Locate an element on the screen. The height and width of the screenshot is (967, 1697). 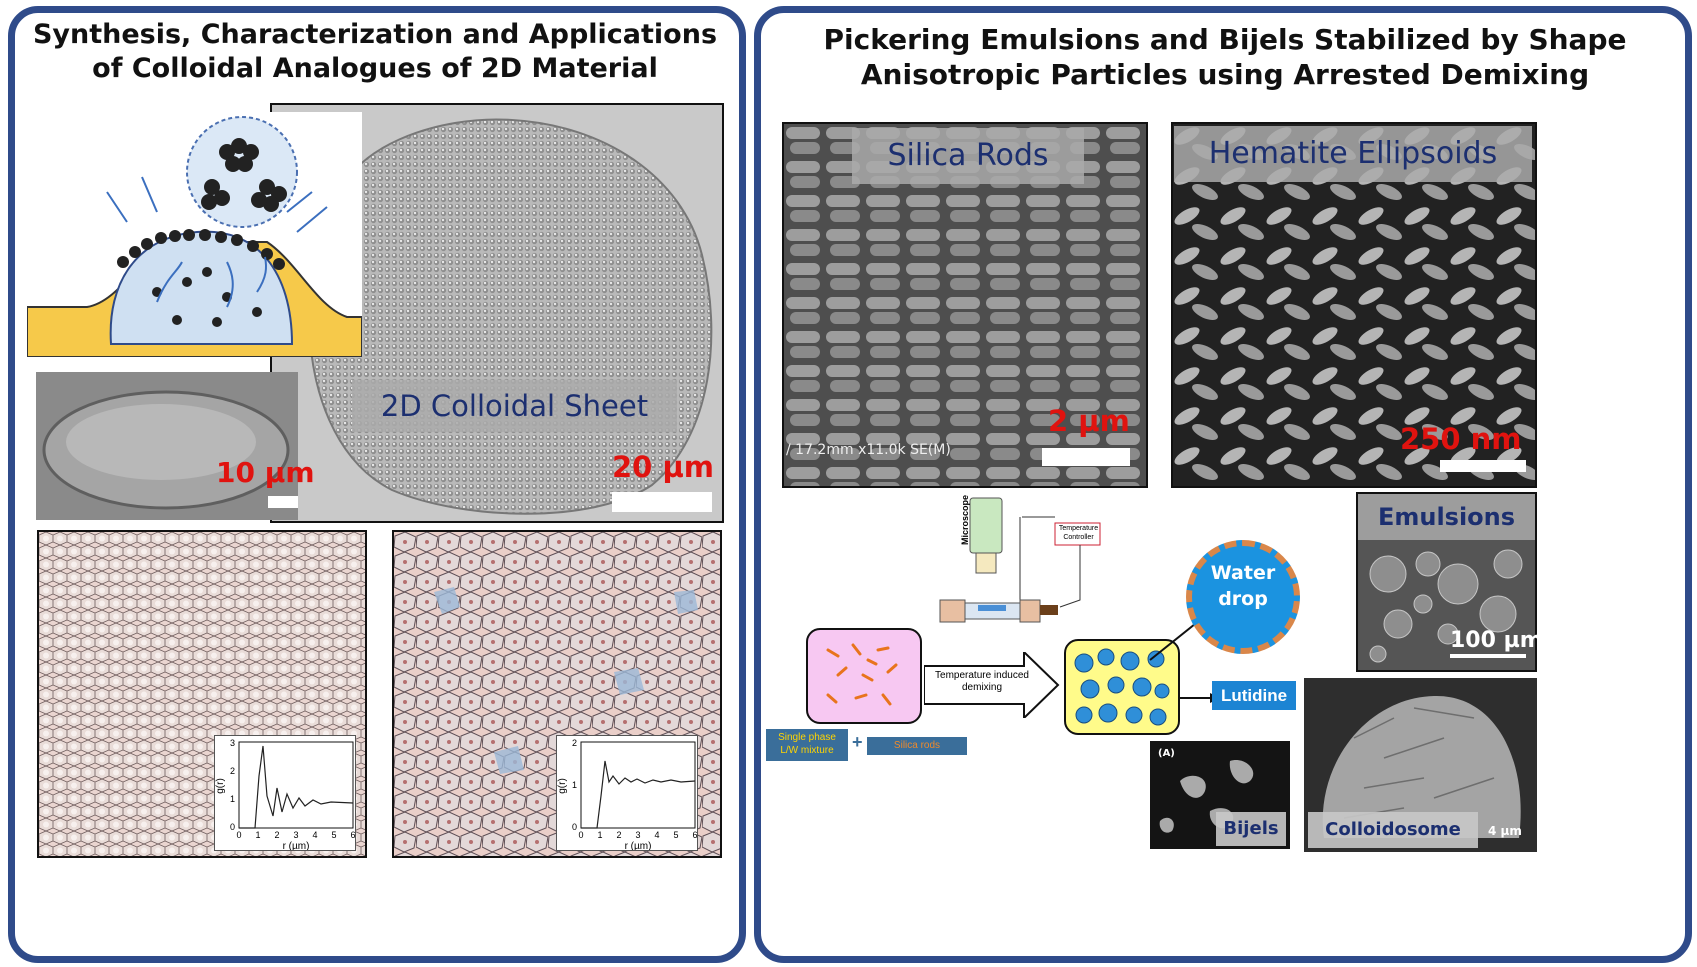
temperature-controller-line-2: Controller is located at coordinates (1078, 537).